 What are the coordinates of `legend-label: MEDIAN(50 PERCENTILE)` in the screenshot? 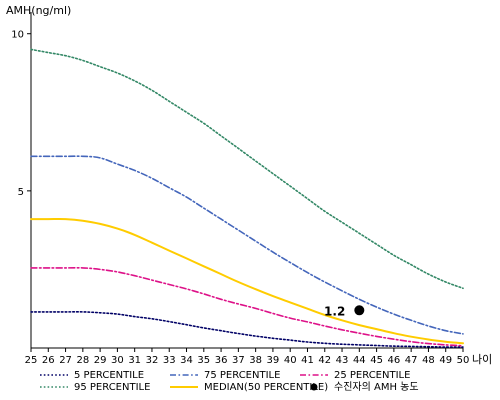 It's located at (266, 387).